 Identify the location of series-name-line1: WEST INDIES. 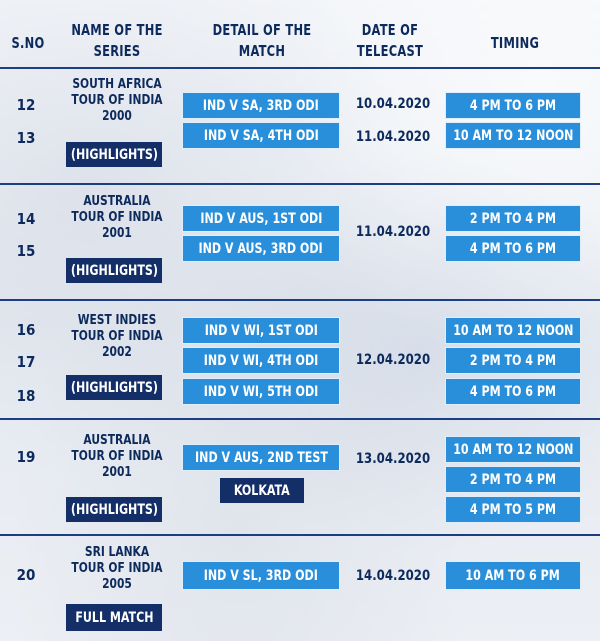
(117, 320).